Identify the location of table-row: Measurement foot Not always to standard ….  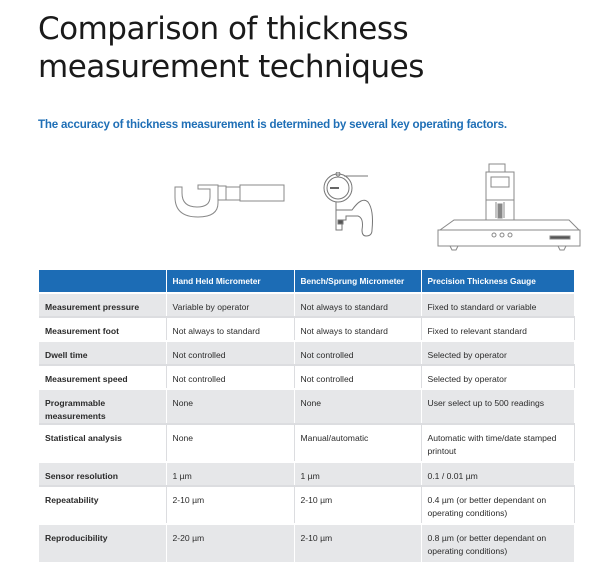
(307, 328).